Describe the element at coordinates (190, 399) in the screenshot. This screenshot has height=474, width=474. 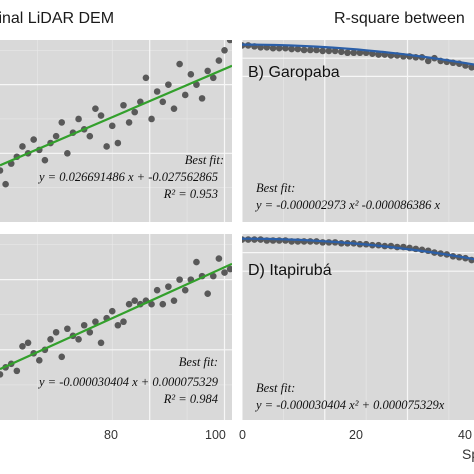
I see `annotation-r2: R² = 0.984` at that location.